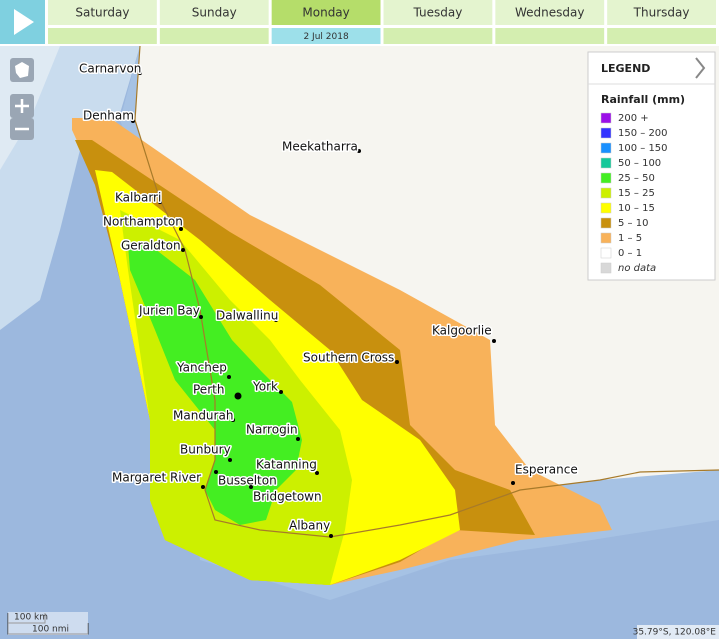  What do you see at coordinates (108, 116) in the screenshot?
I see `place-label: Denham` at bounding box center [108, 116].